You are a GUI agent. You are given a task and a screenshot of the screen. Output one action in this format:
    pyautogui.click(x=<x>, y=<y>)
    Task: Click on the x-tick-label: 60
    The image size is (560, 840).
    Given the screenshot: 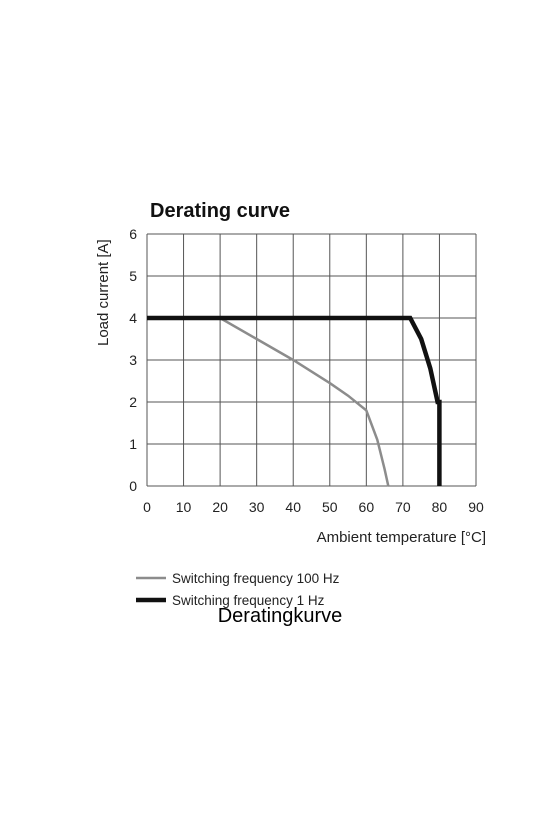 What is the action you would take?
    pyautogui.click(x=367, y=507)
    